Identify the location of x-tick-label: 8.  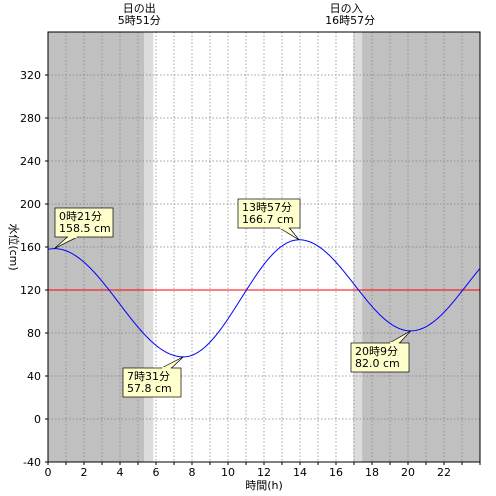
(192, 472).